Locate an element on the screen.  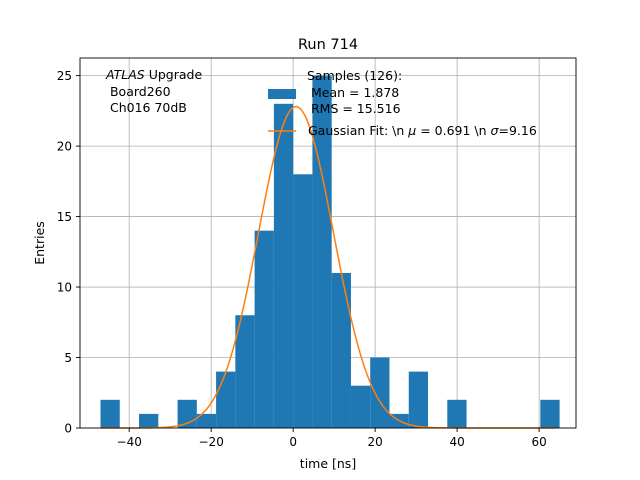
legend-fit-prefix: Gaussian Fit: \n is located at coordinates (358, 130).